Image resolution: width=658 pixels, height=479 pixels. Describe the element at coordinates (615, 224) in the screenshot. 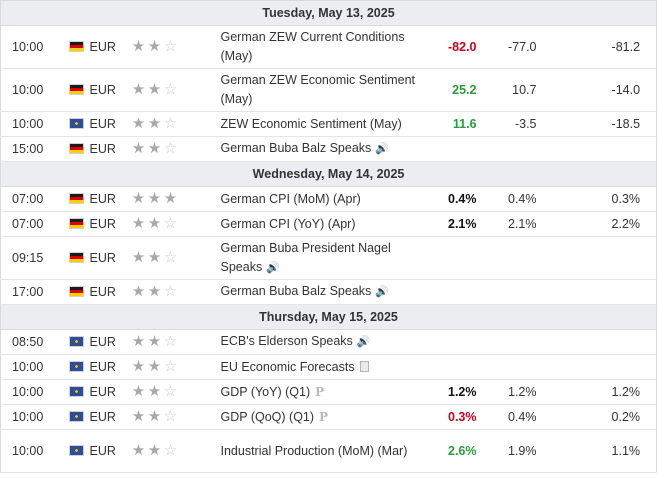

I see `event-previous: 2.2%` at that location.